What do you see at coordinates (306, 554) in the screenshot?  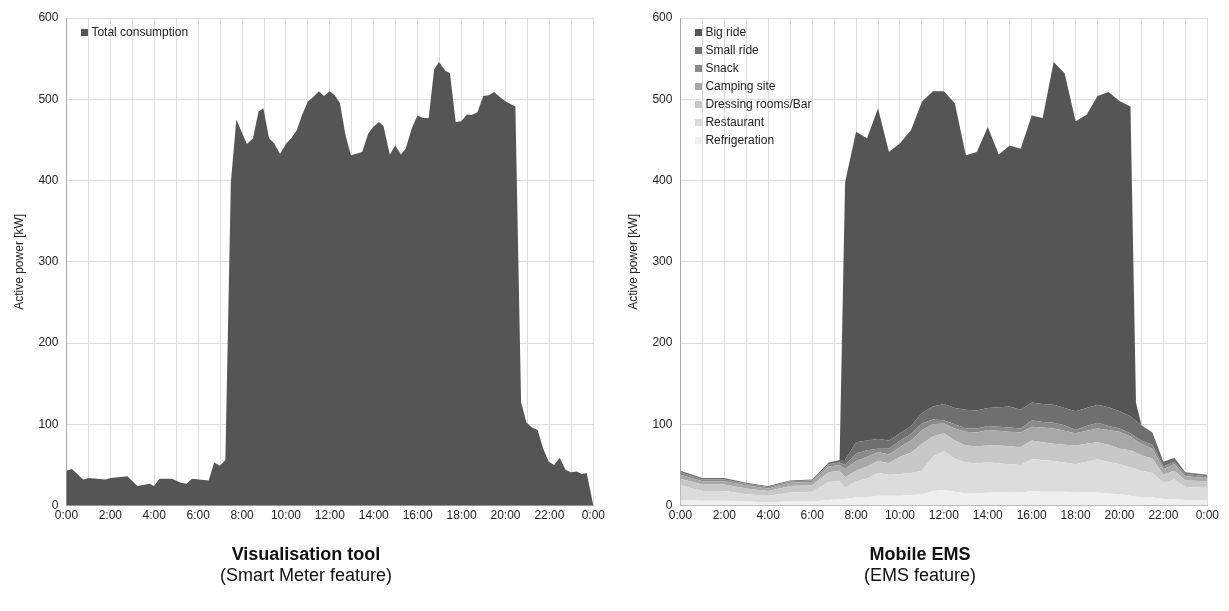 I see `text: Visualisation tool` at bounding box center [306, 554].